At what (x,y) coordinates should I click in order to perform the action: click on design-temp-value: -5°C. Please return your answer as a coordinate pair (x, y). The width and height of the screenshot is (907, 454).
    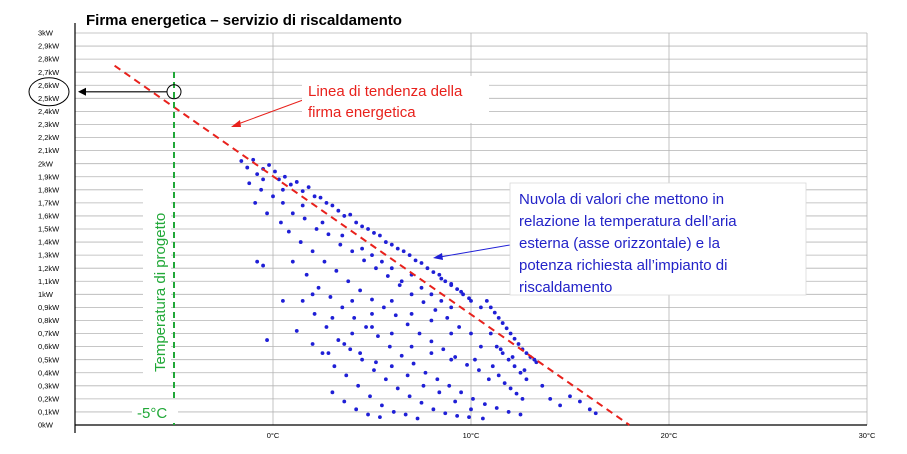
    Looking at the image, I should click on (152, 413).